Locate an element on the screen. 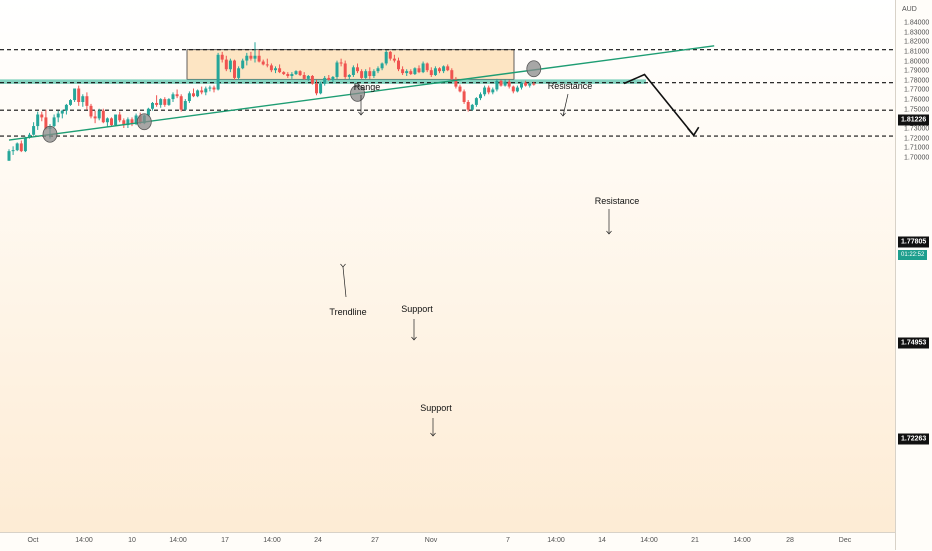  time-tick-label: 28 is located at coordinates (790, 540).